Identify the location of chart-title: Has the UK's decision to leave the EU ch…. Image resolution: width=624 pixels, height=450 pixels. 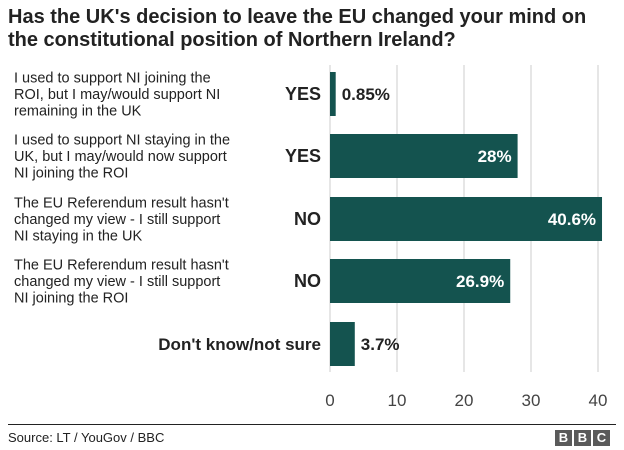
(313, 29).